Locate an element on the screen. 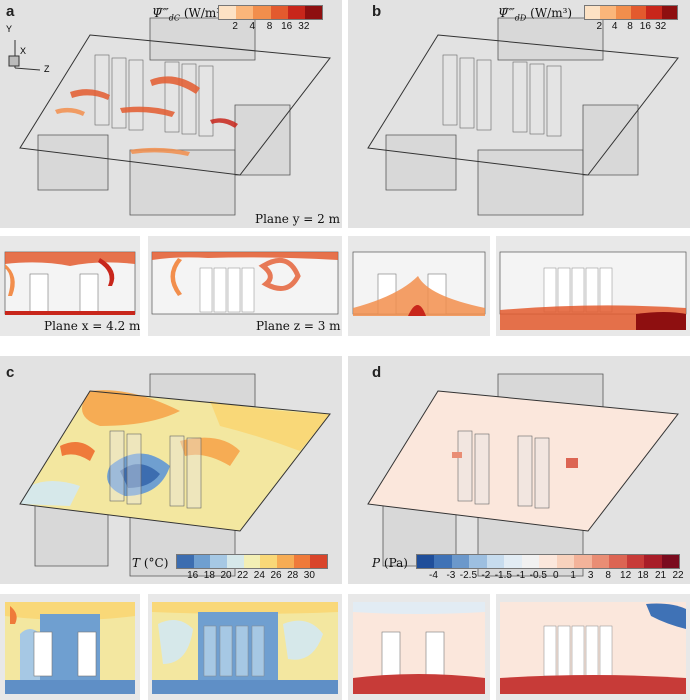  panel-c-slice-x is located at coordinates (70, 647).